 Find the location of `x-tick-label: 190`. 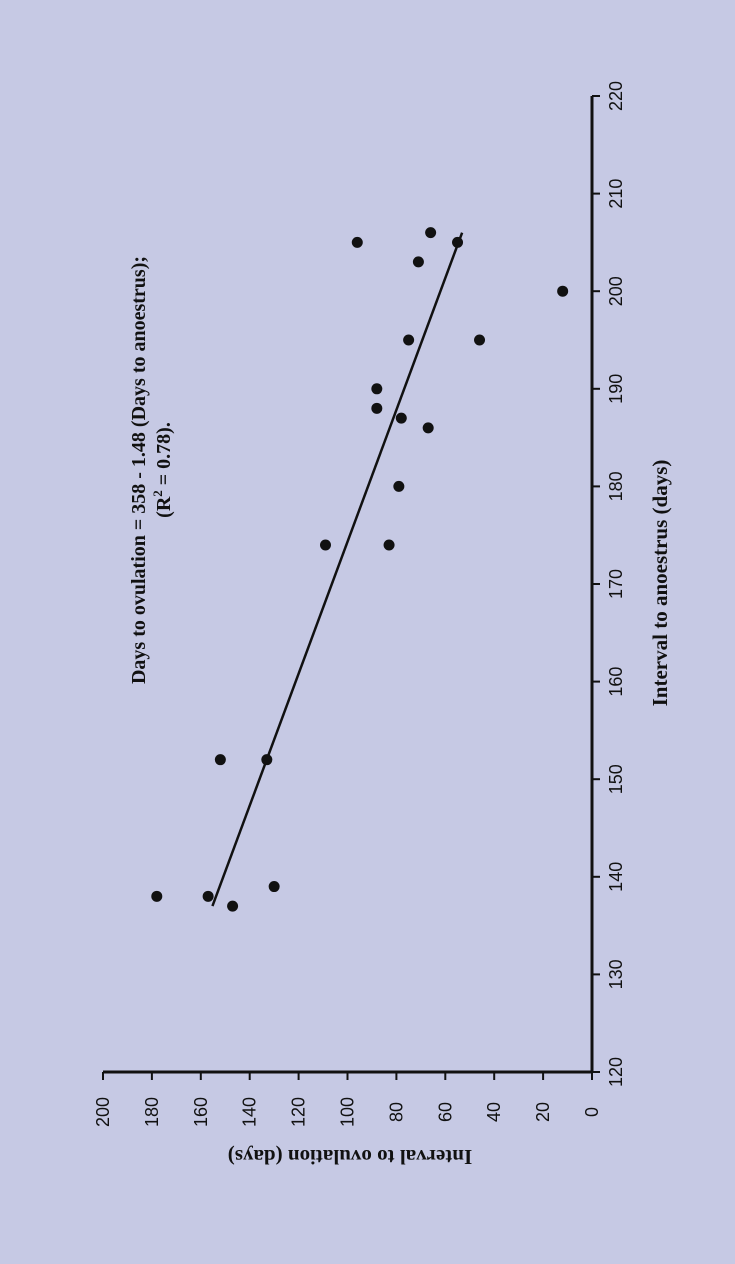

x-tick-label: 190 is located at coordinates (616, 389).